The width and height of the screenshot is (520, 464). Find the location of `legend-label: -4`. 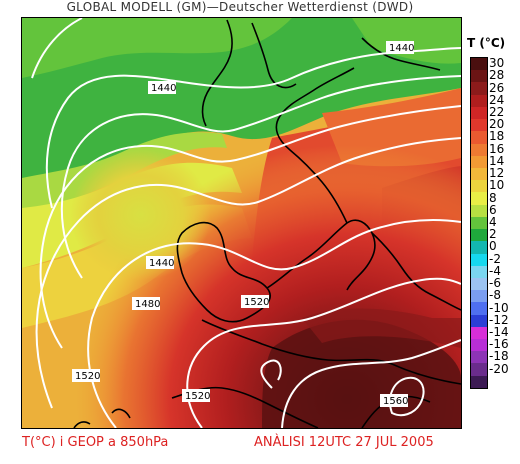

legend-label: -4 is located at coordinates (495, 270).